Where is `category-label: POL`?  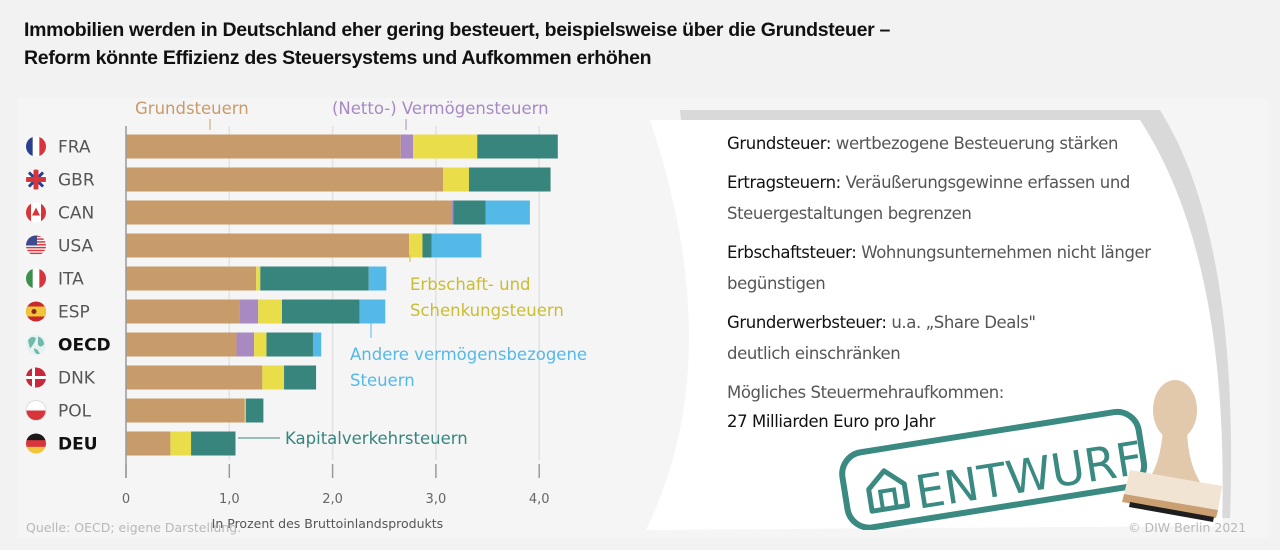 category-label: POL is located at coordinates (75, 412).